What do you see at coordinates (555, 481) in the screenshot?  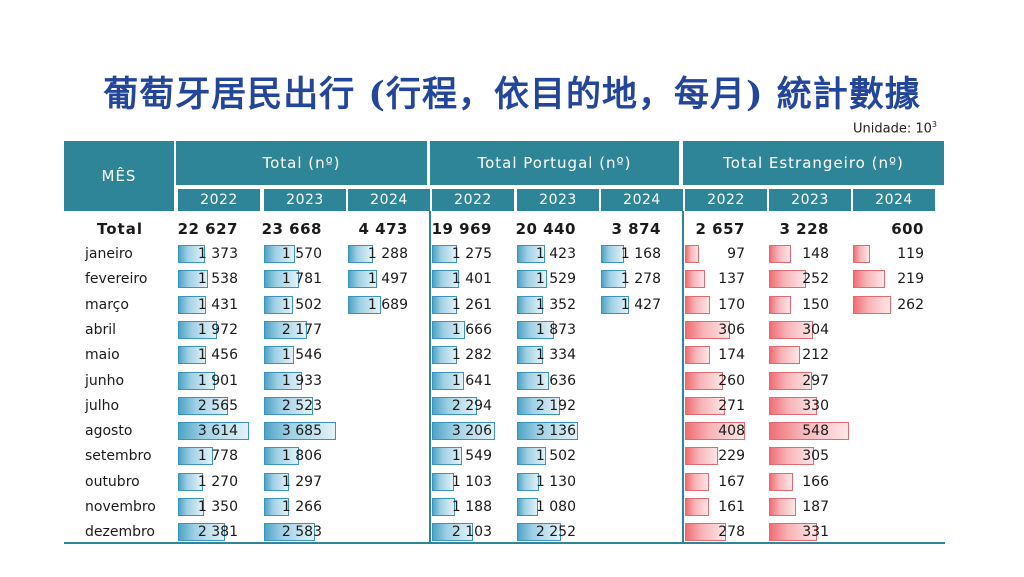 I see `cell-value: 1 130` at bounding box center [555, 481].